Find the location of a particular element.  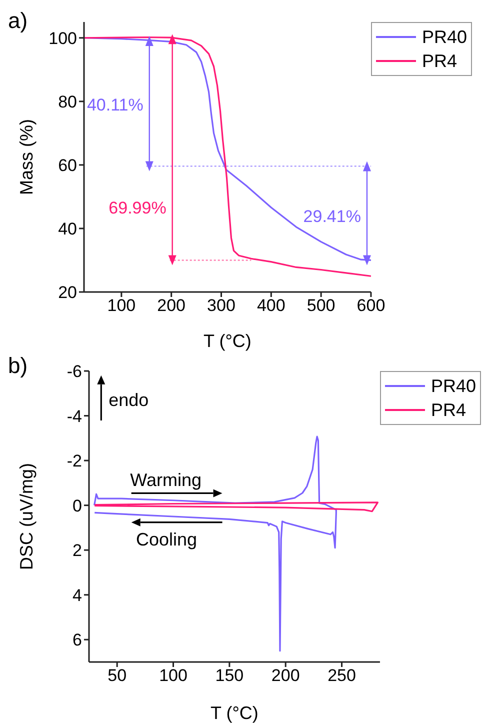

y-tick-label: 80 is located at coordinates (67, 102).